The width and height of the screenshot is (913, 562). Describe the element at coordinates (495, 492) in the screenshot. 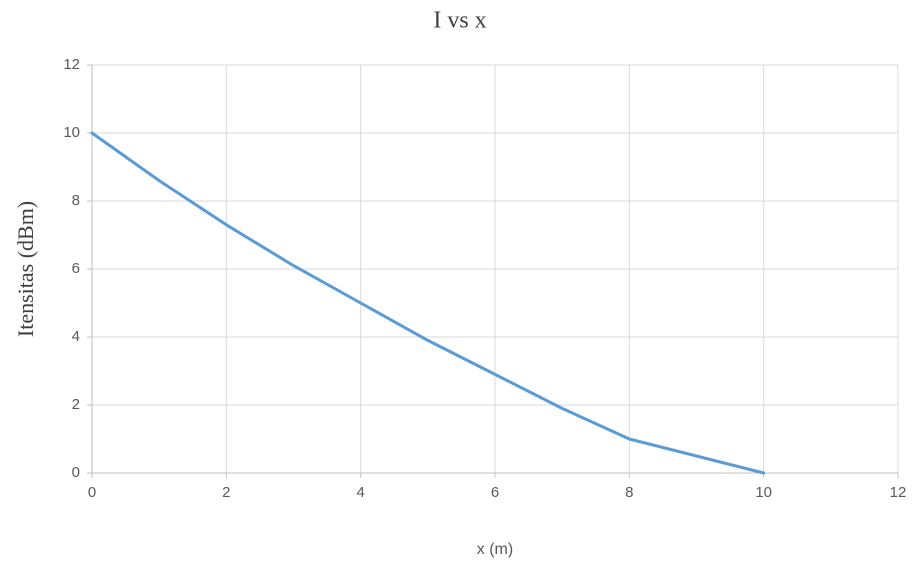

I see `x-tick-label: 6` at that location.